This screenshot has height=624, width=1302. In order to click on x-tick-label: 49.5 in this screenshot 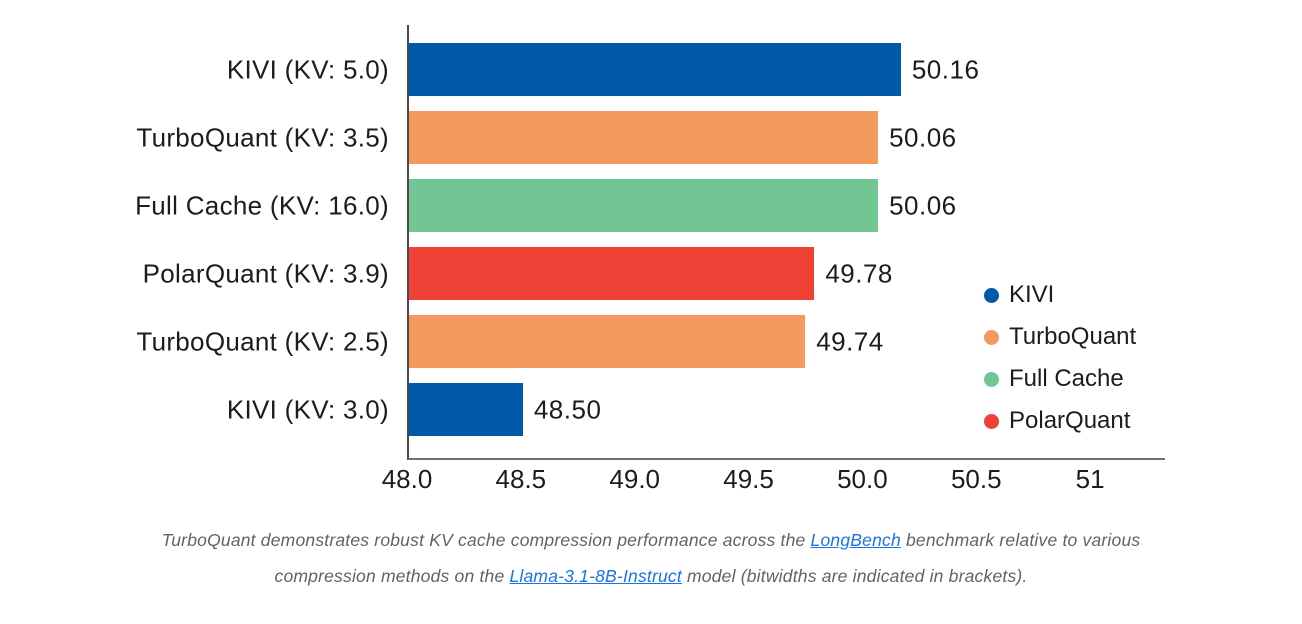, I will do `click(748, 479)`.